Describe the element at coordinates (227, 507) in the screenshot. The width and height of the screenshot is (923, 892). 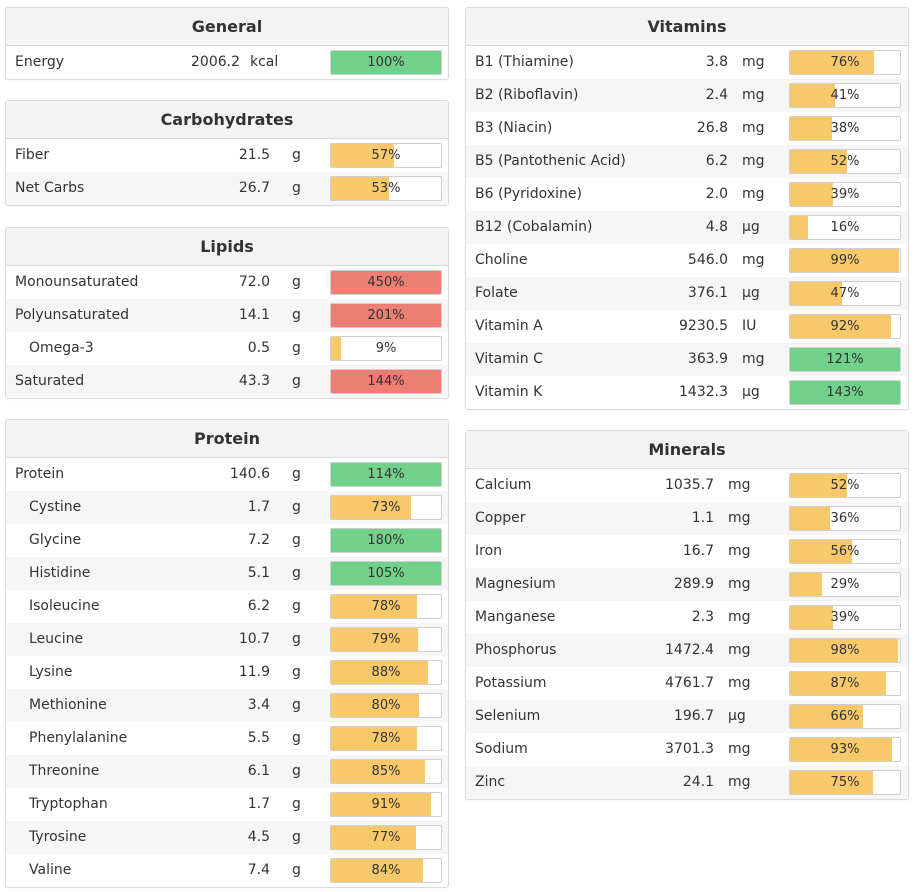
I see `nutrient-row: Cystine 1.7 g 73%` at that location.